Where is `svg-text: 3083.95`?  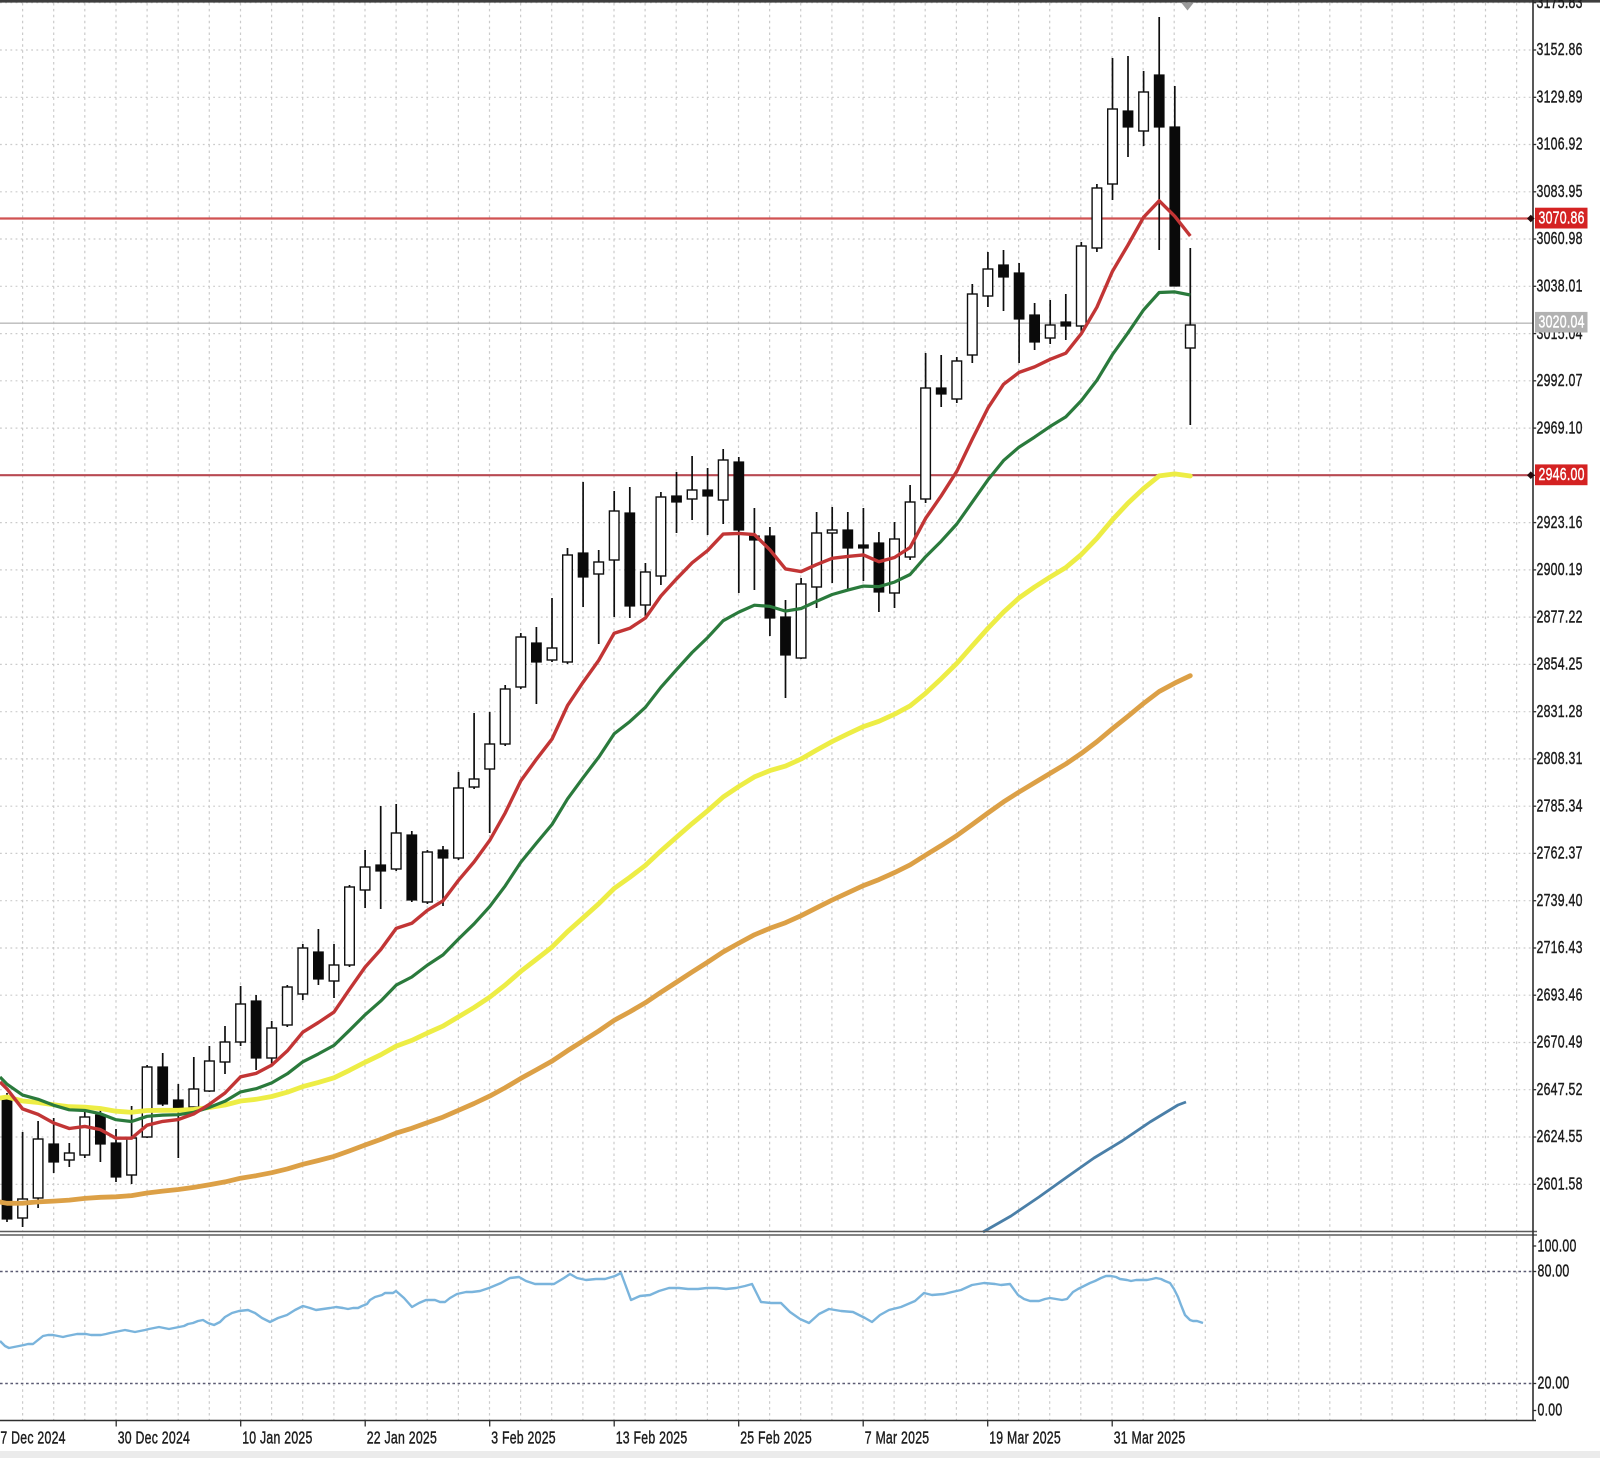
svg-text: 3083.95 is located at coordinates (1560, 192).